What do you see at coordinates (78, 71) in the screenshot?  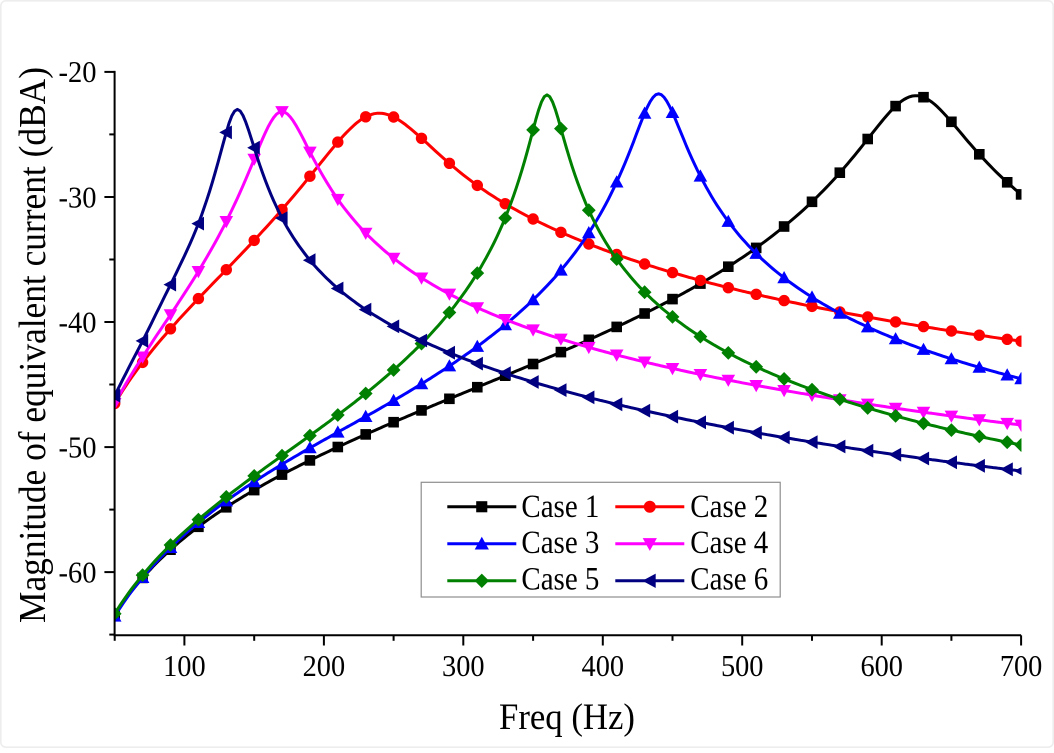 I see `svg-text: -20` at bounding box center [78, 71].